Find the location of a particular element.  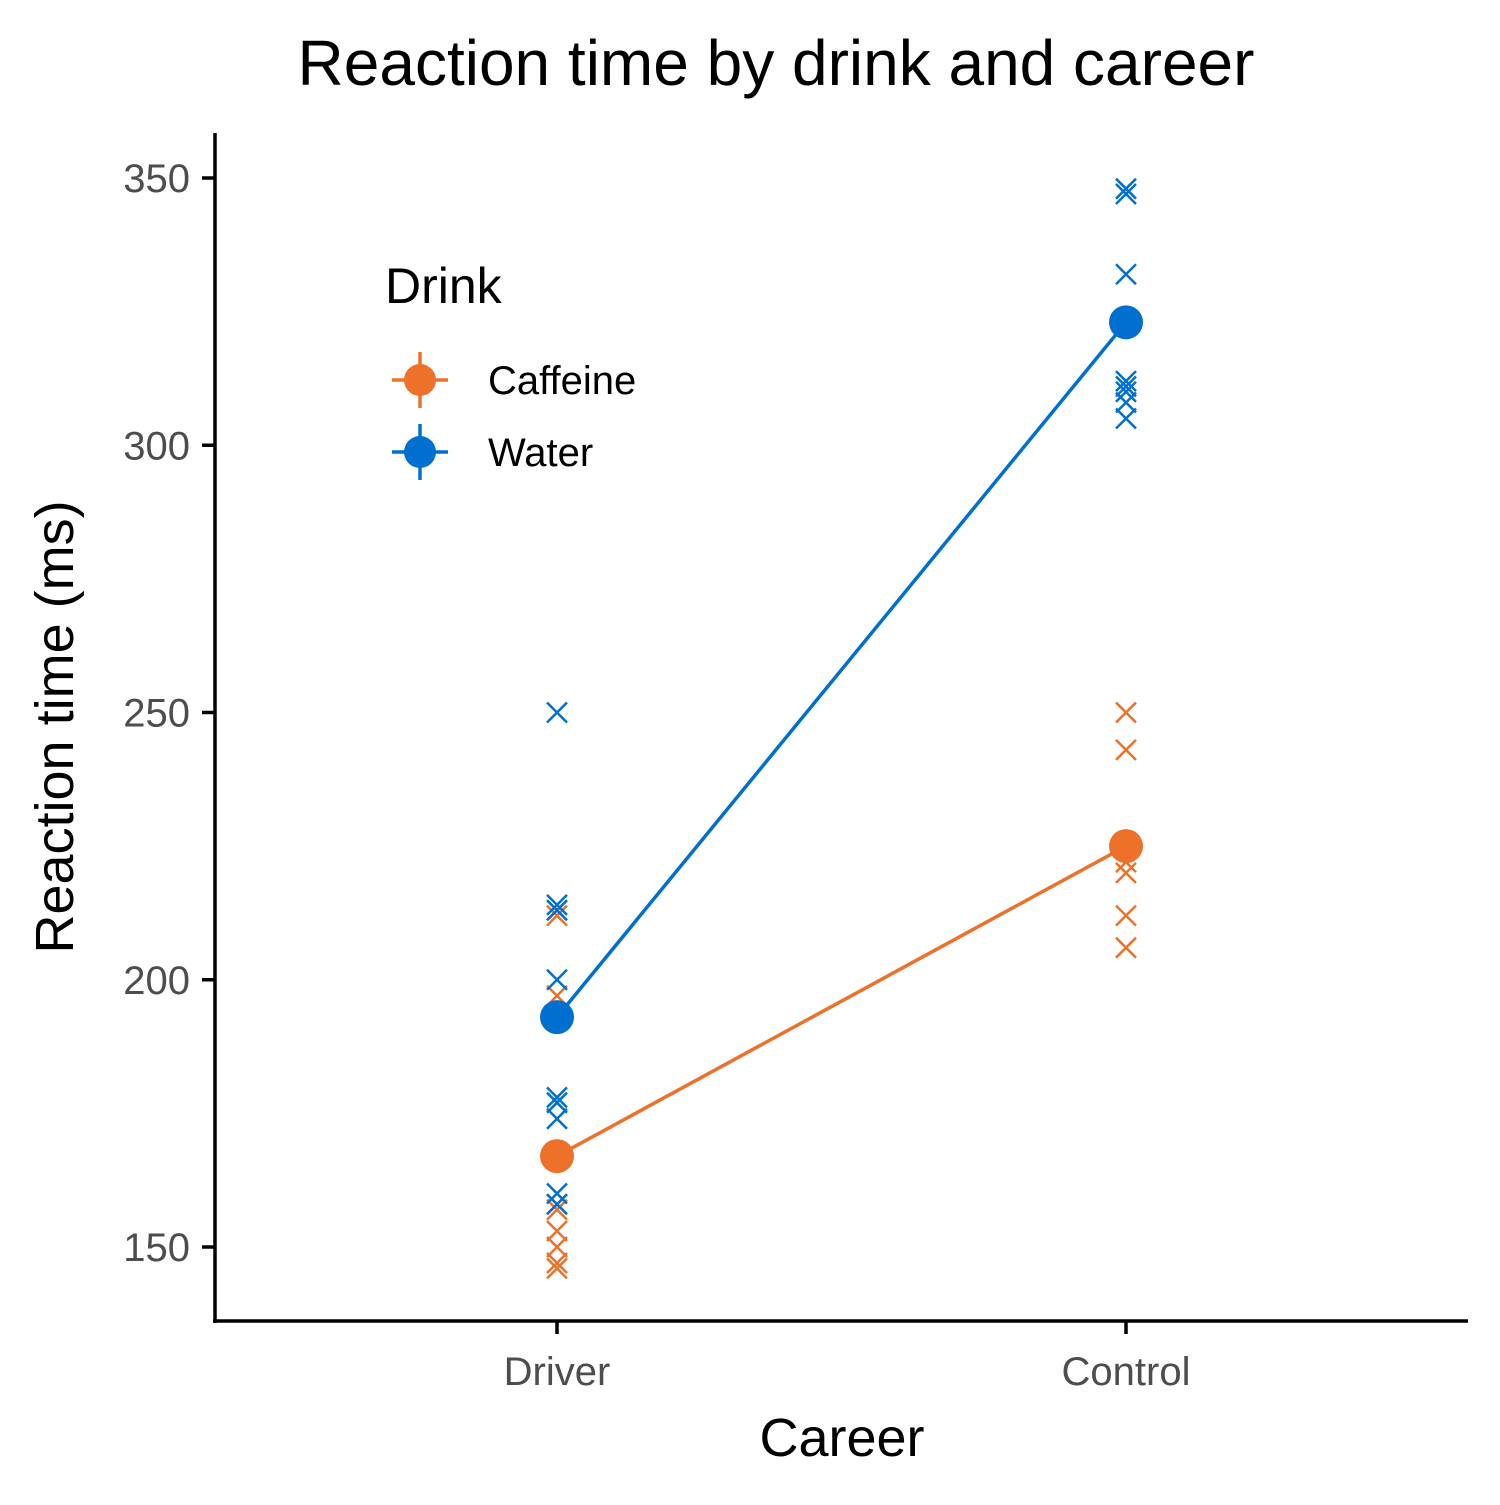

x-tick-label: Control is located at coordinates (1126, 1372).